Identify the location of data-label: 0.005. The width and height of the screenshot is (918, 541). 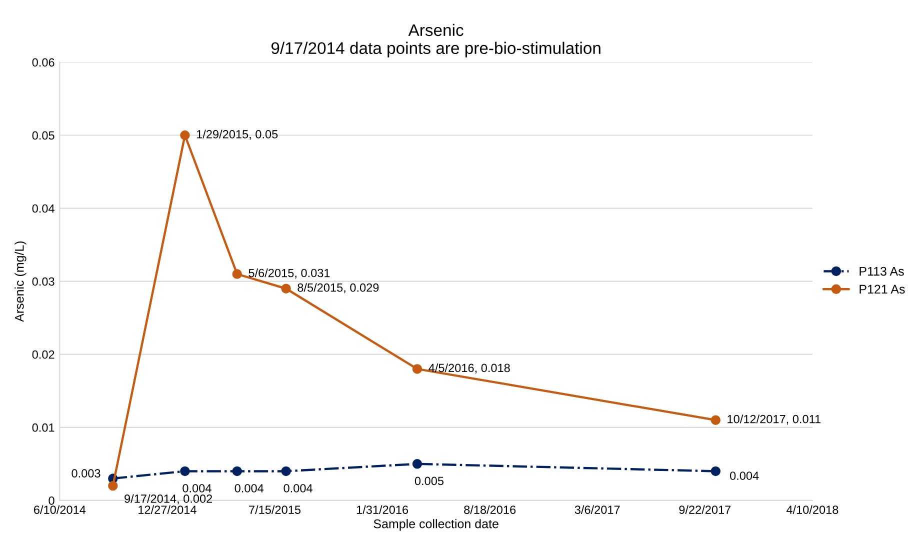
(429, 481).